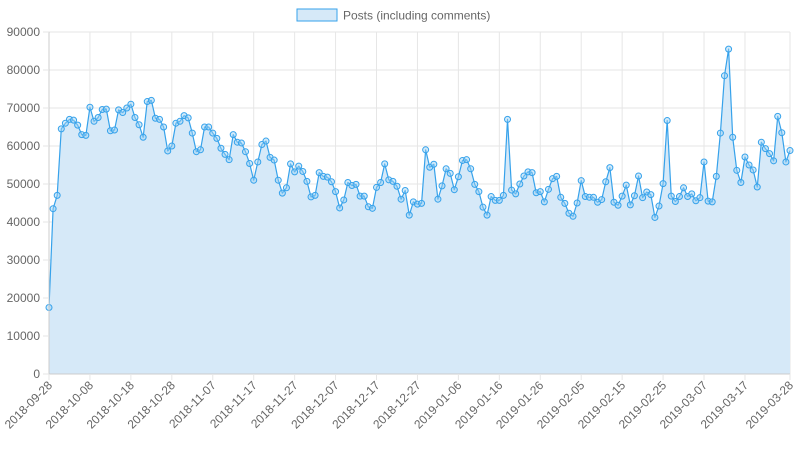 The height and width of the screenshot is (450, 798). I want to click on legend-label: Posts (including comments), so click(416, 16).